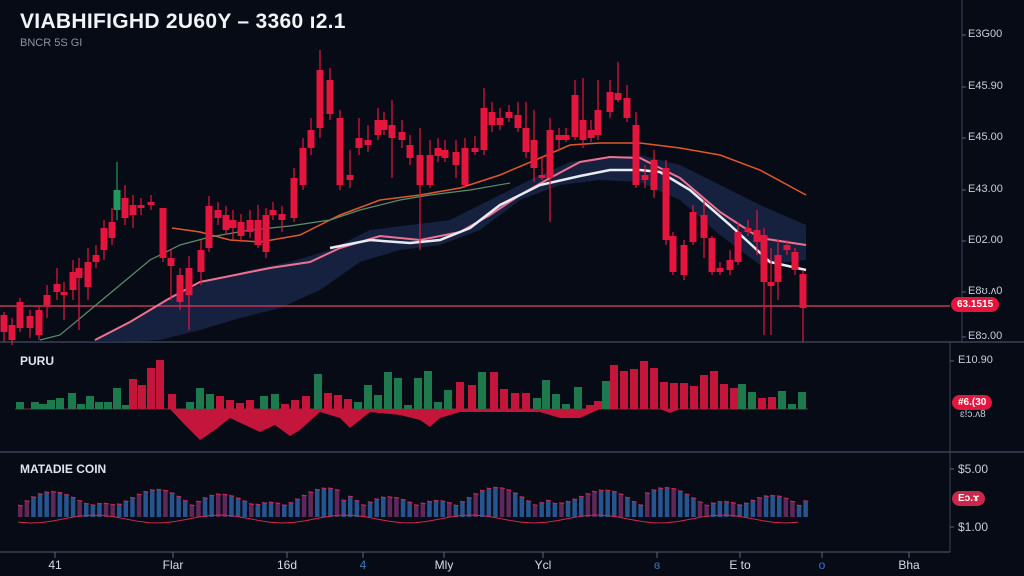 The width and height of the screenshot is (1024, 576). I want to click on volume-axis-label: $1.00, so click(973, 527).